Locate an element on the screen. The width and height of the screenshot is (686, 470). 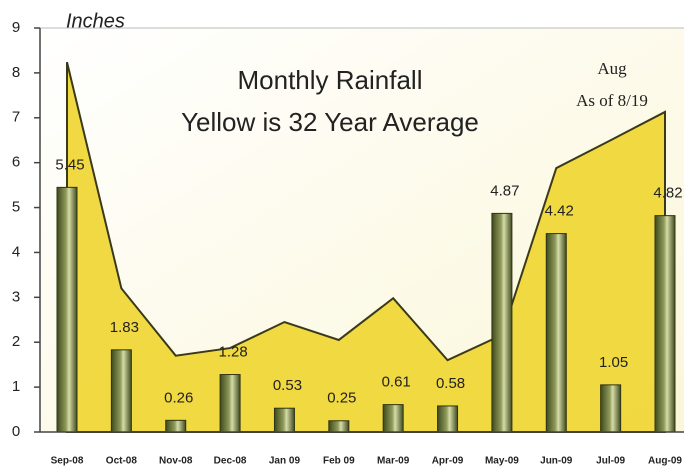
data-label: 4.42 is located at coordinates (559, 211).